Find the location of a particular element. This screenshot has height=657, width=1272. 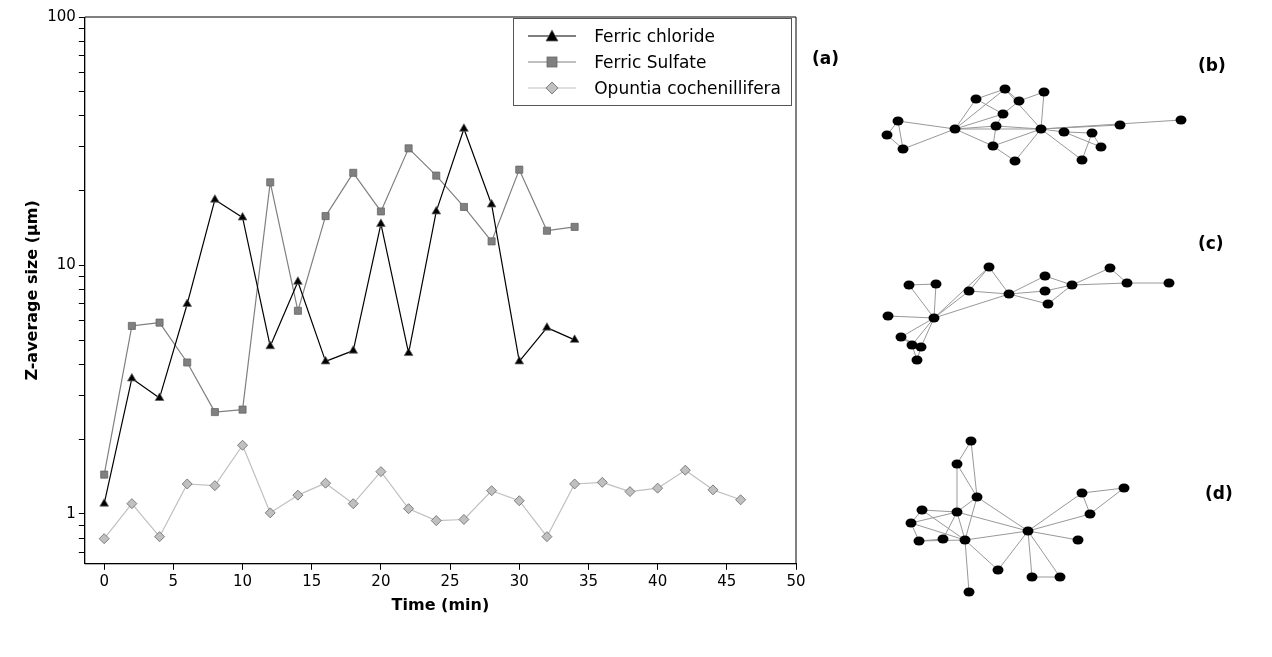

x-tick-label: 25 is located at coordinates (450, 580).